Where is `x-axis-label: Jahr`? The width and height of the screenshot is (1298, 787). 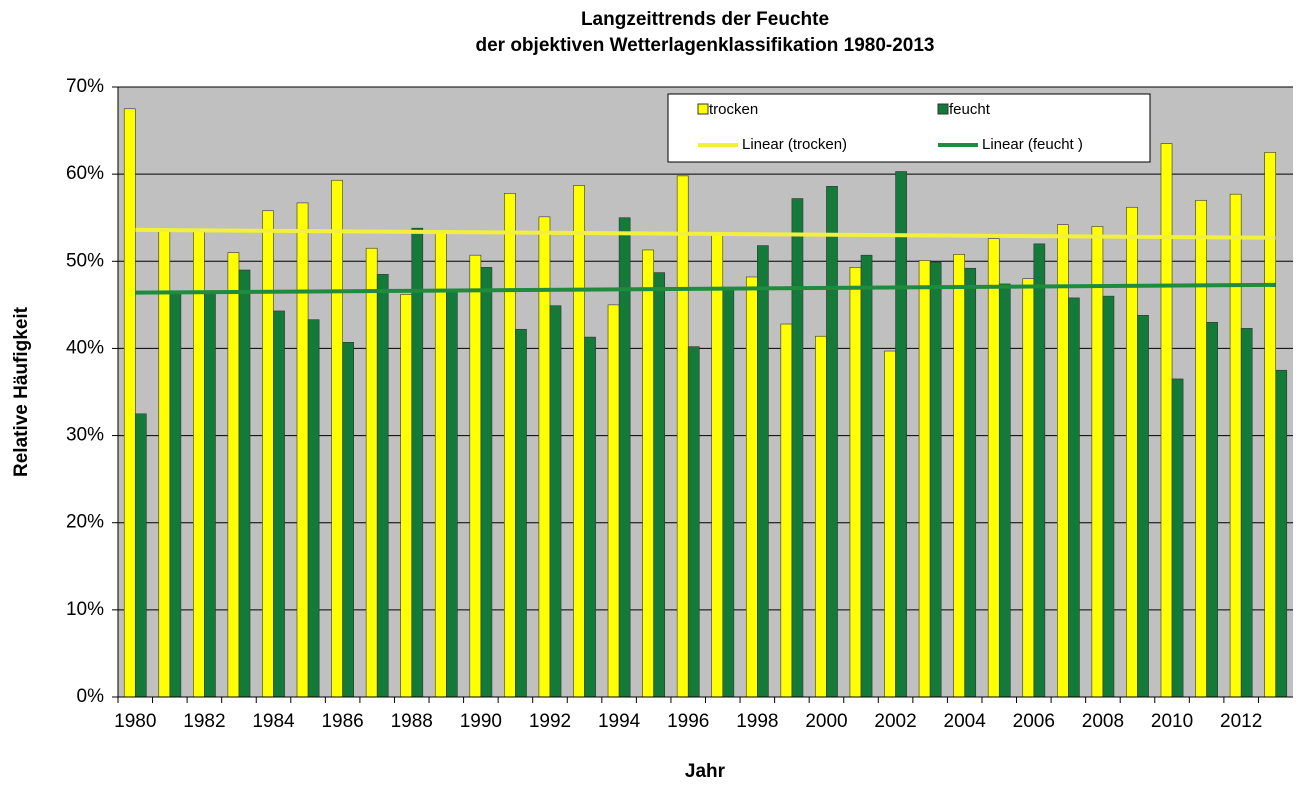 x-axis-label: Jahr is located at coordinates (705, 771).